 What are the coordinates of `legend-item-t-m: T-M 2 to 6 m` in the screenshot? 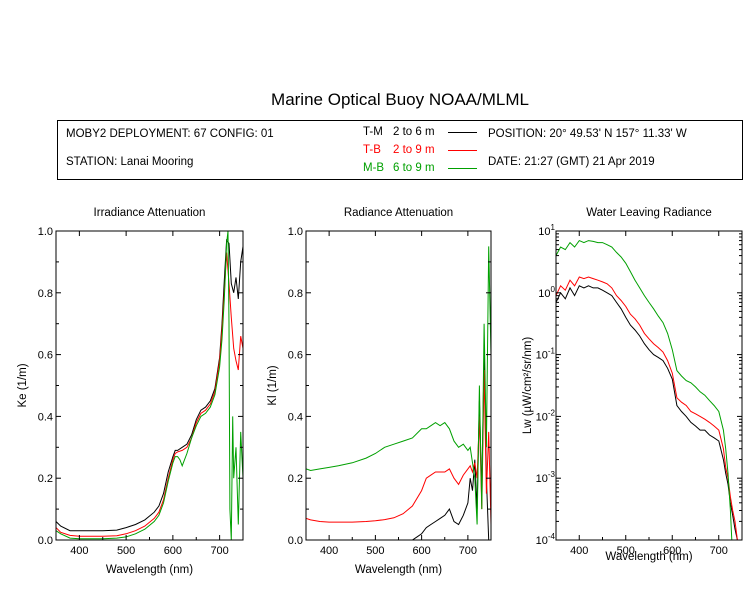 It's located at (399, 132).